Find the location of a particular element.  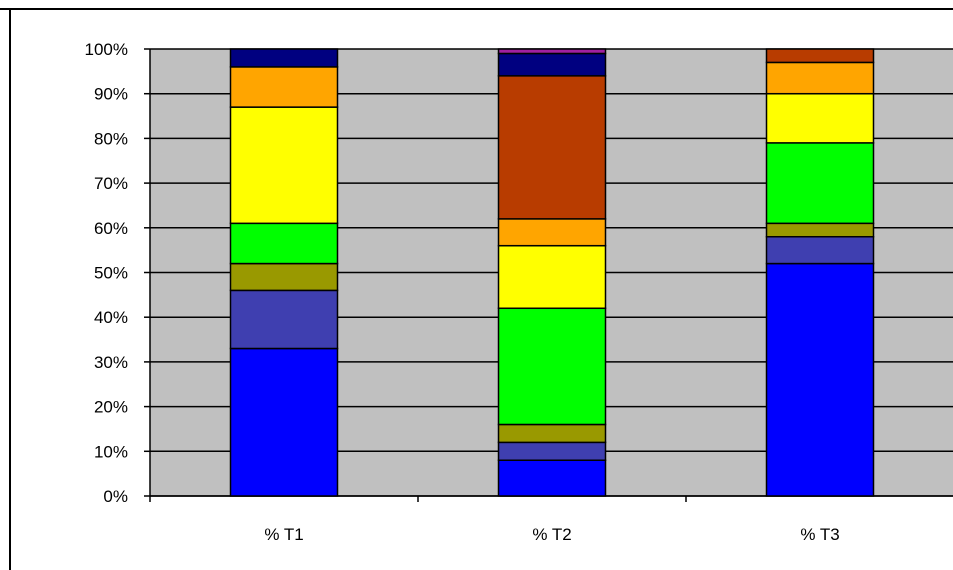

y-tick-label: 50% is located at coordinates (111, 273).